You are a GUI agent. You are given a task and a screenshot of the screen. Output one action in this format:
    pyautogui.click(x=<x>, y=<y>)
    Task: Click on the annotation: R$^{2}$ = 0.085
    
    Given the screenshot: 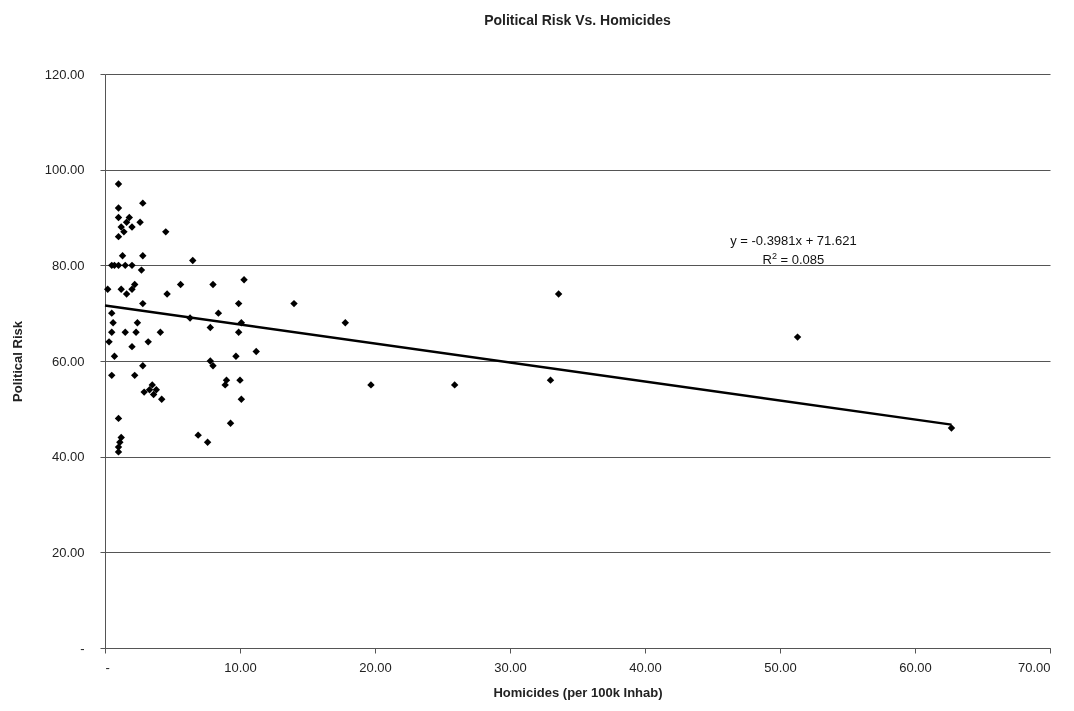 What is the action you would take?
    pyautogui.click(x=793, y=259)
    